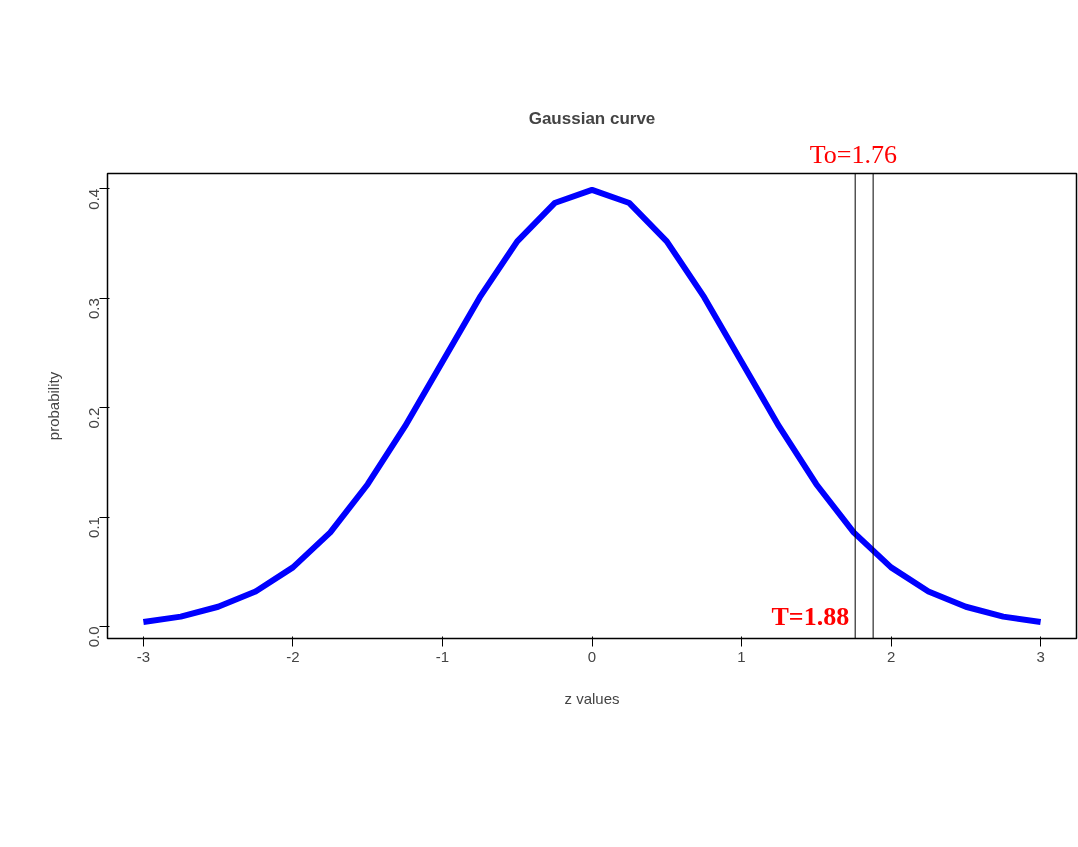  What do you see at coordinates (810, 616) in the screenshot?
I see `ref-line-label: T=1.88` at bounding box center [810, 616].